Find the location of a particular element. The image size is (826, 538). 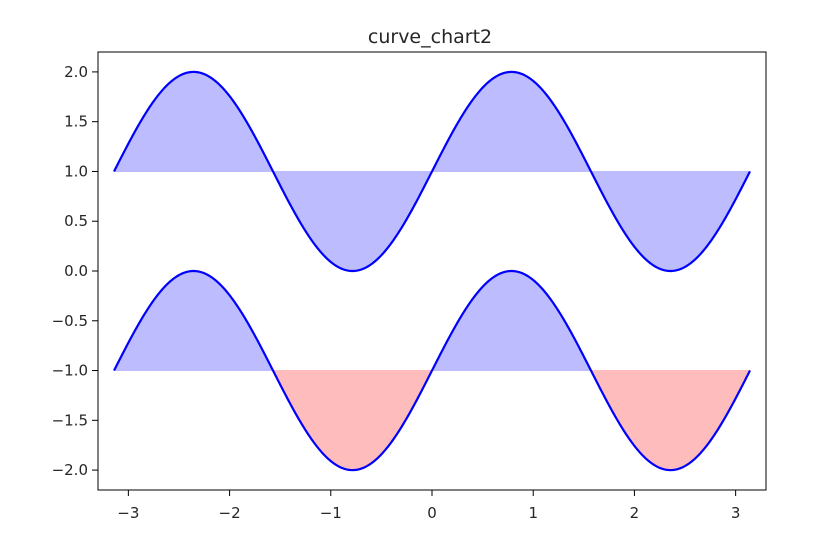

x-axis: −3 −2 −1 0 1 2 3 is located at coordinates (428, 506).